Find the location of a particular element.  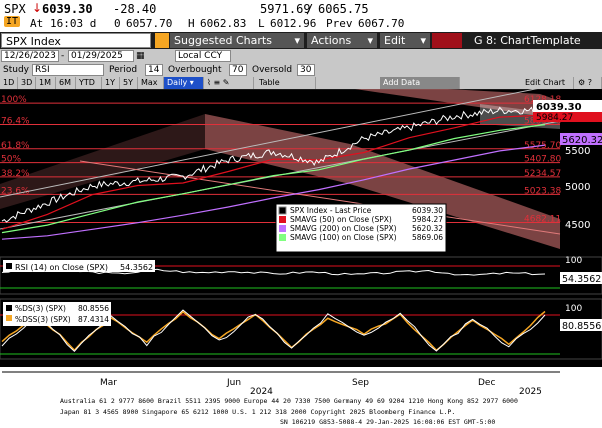

tf-1y: 1Y is located at coordinates (111, 83).